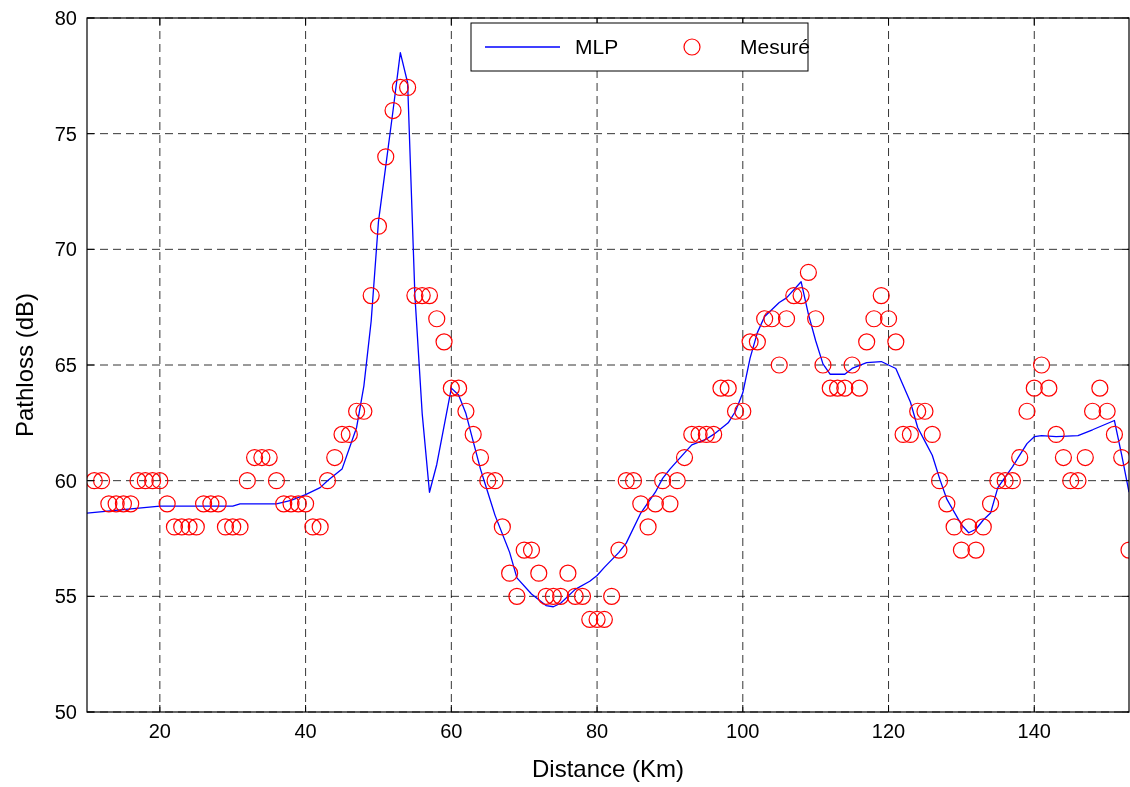 This screenshot has height=787, width=1130. What do you see at coordinates (888, 731) in the screenshot?
I see `x-tick-label: 120` at bounding box center [888, 731].